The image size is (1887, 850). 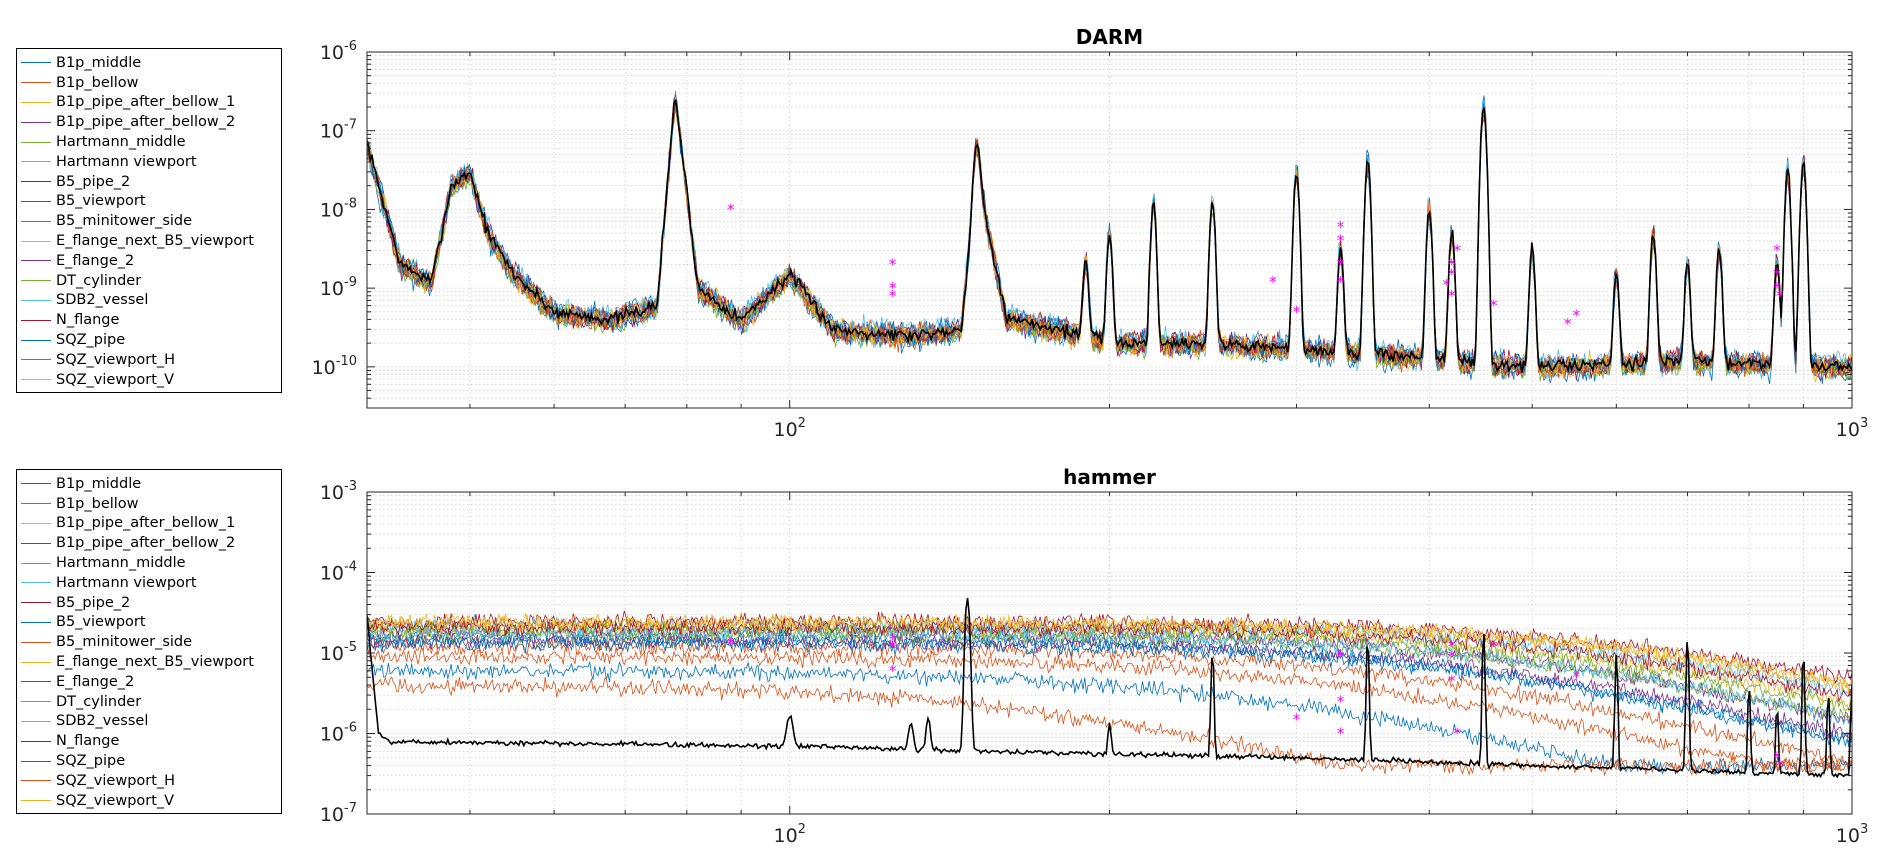 I want to click on legend-item: B1p_bellow, so click(x=149, y=504).